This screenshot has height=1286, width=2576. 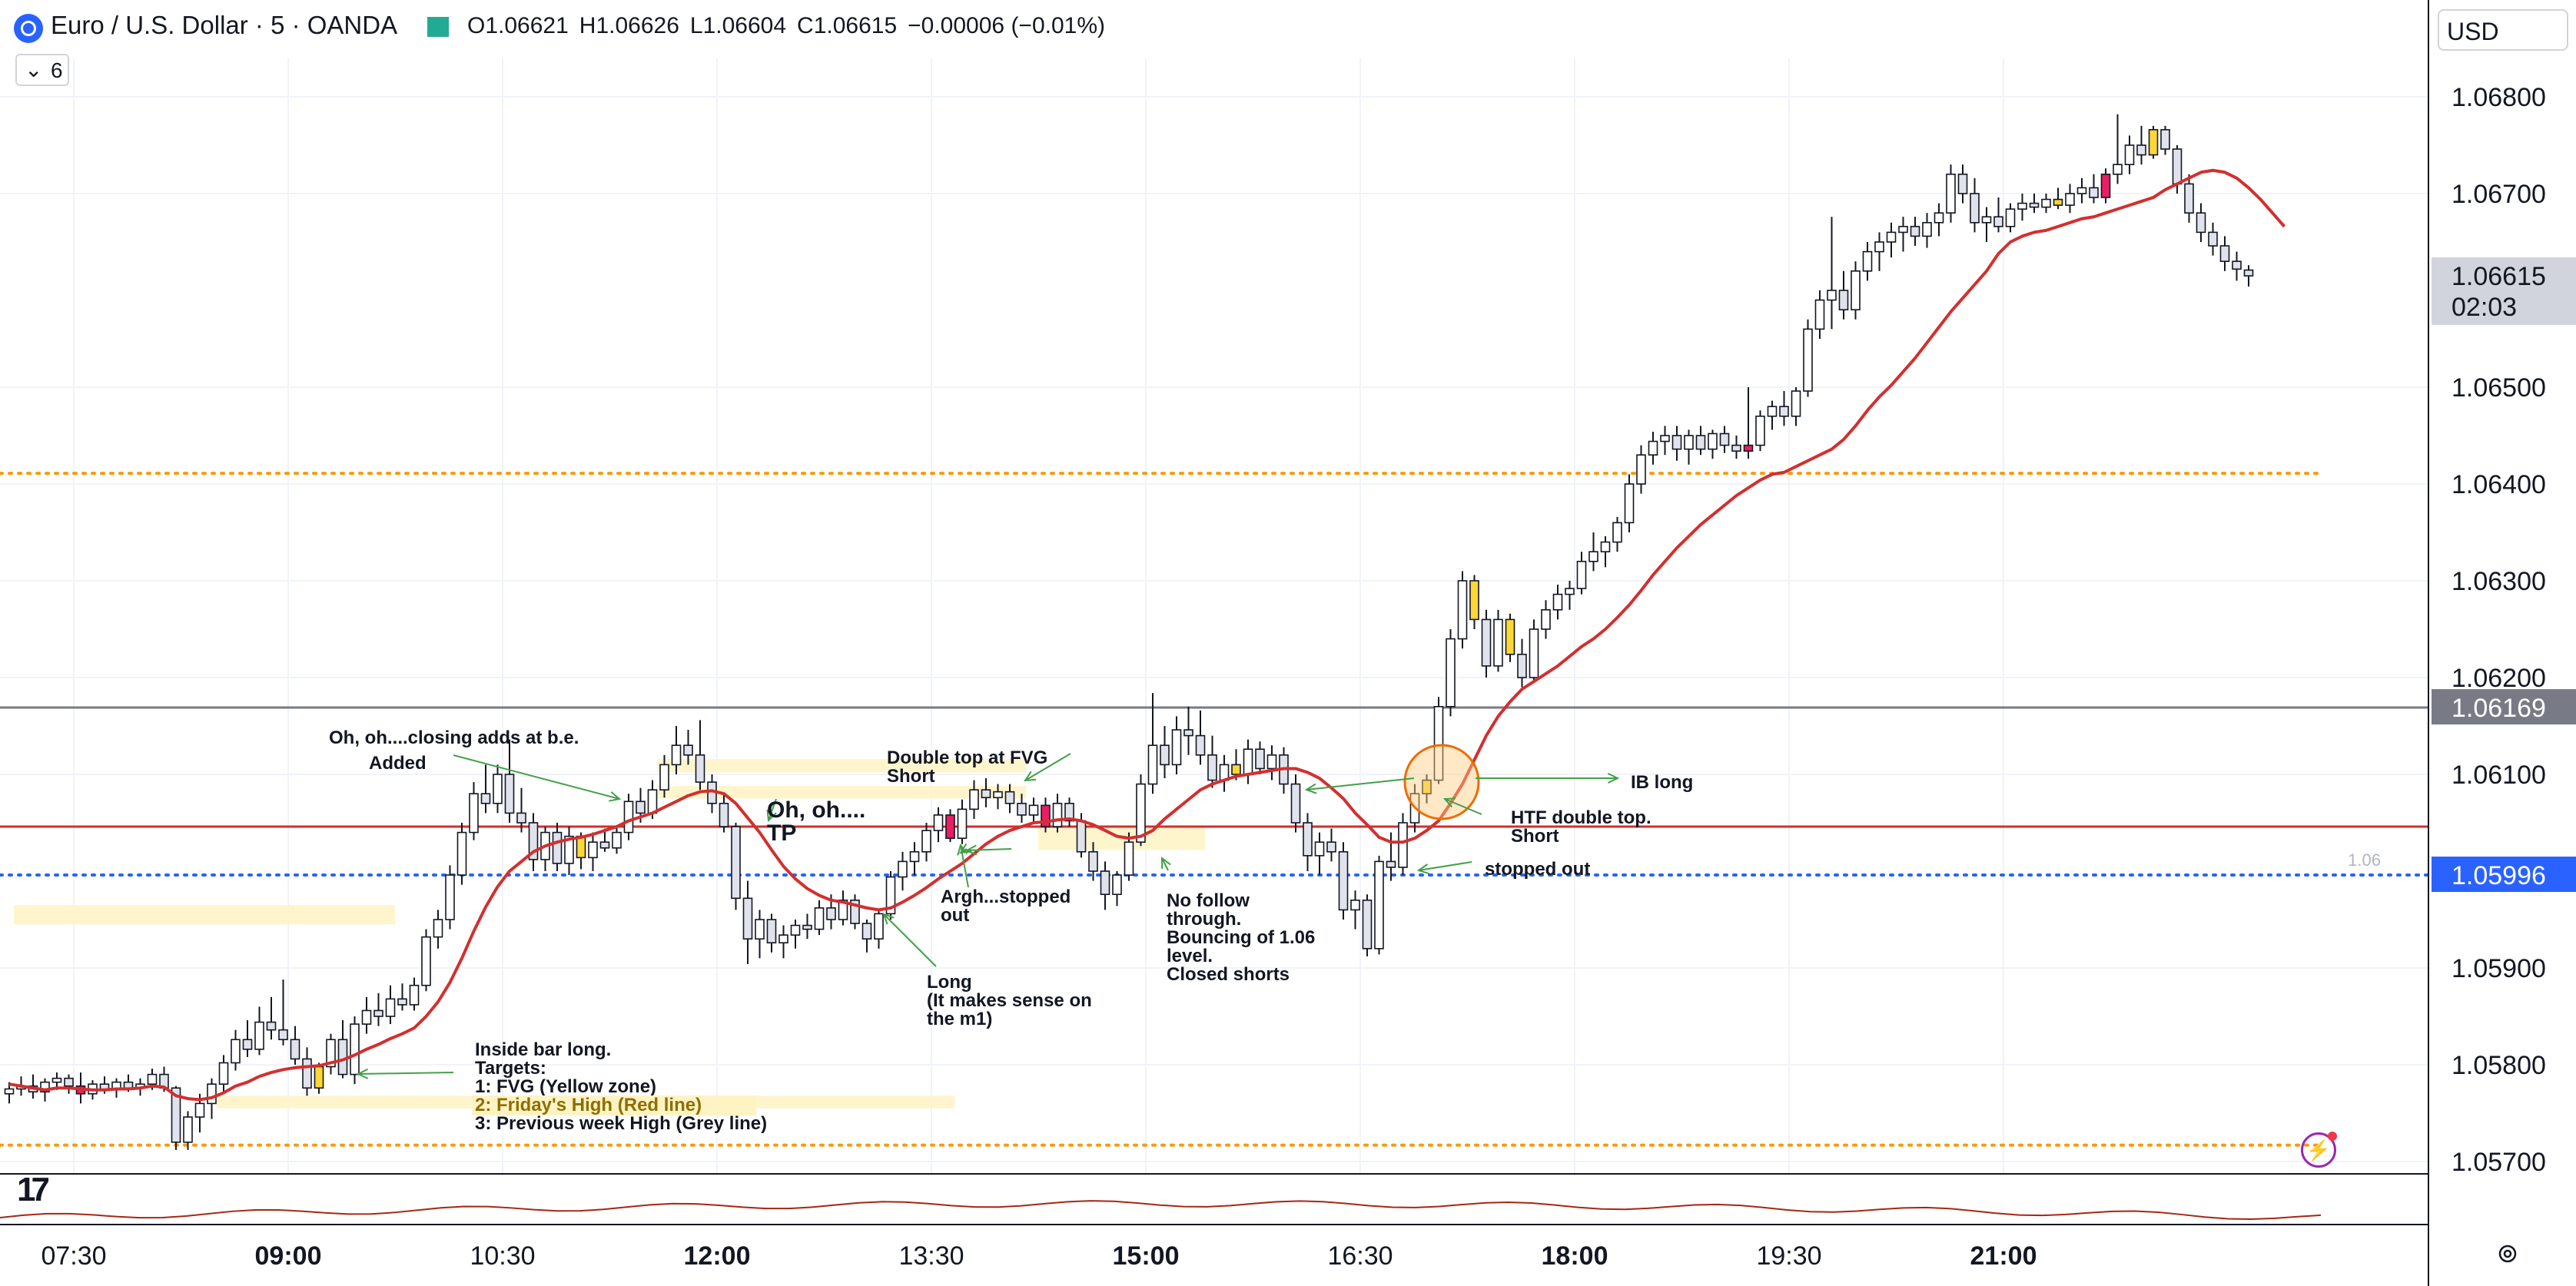 I want to click on no-follow-note-line: No follow, so click(x=1208, y=900).